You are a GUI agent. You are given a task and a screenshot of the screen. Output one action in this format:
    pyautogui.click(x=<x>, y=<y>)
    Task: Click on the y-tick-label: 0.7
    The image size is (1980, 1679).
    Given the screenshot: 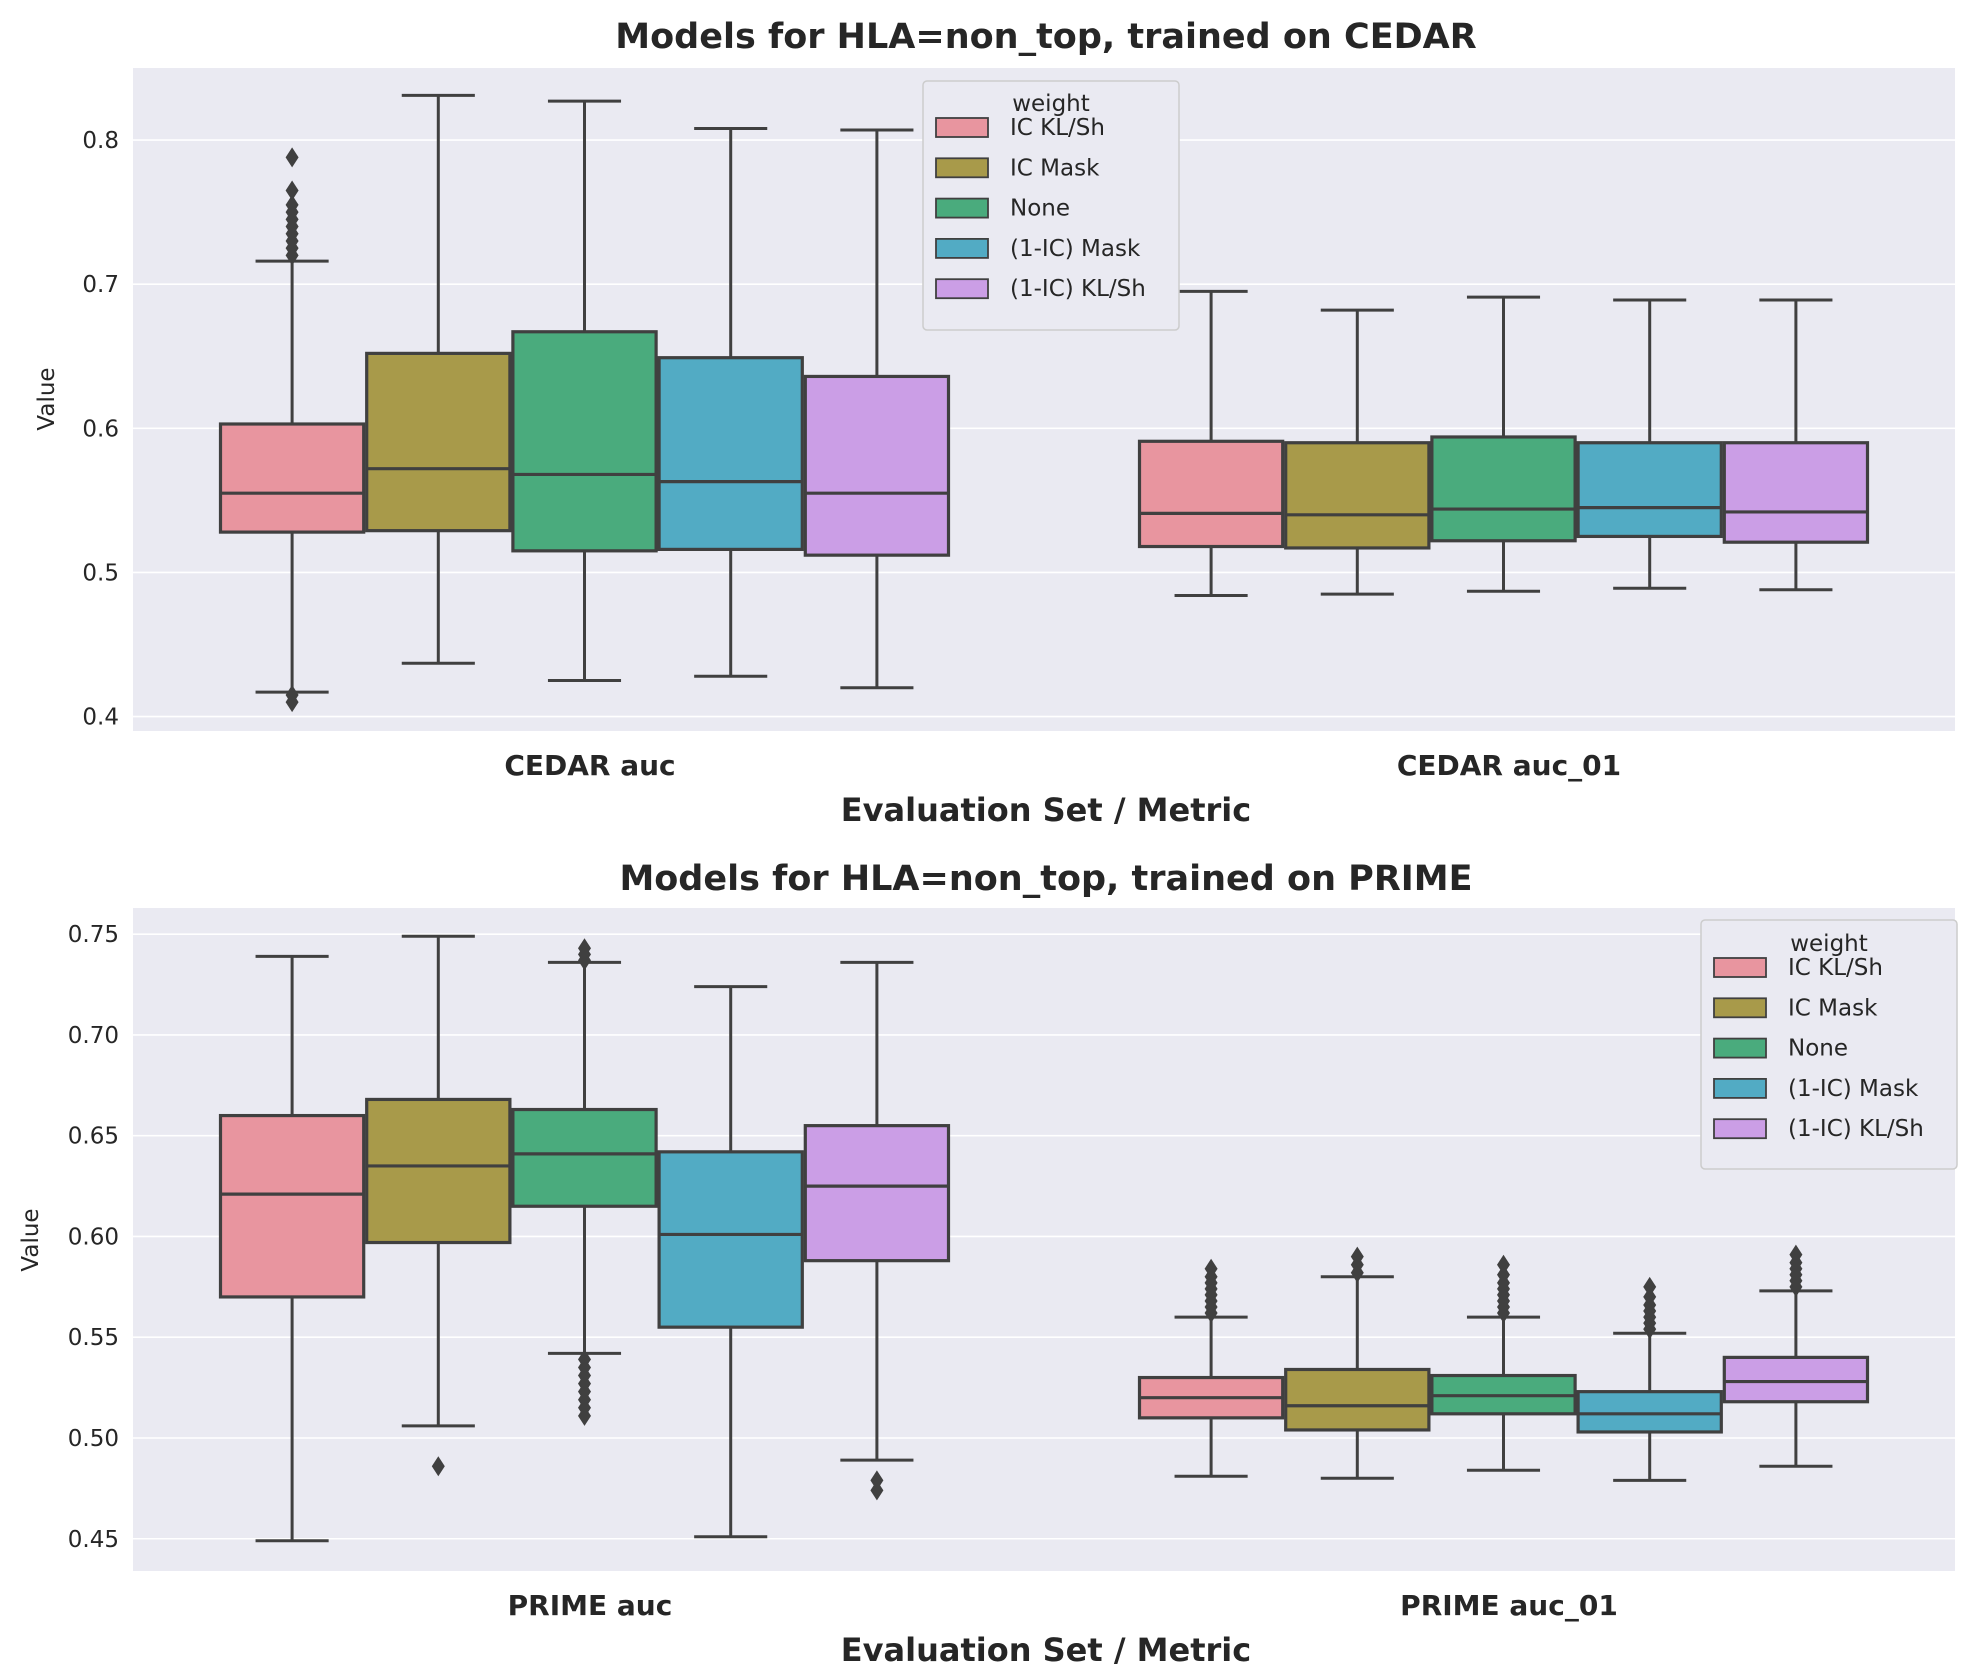 What is the action you would take?
    pyautogui.click(x=100, y=285)
    